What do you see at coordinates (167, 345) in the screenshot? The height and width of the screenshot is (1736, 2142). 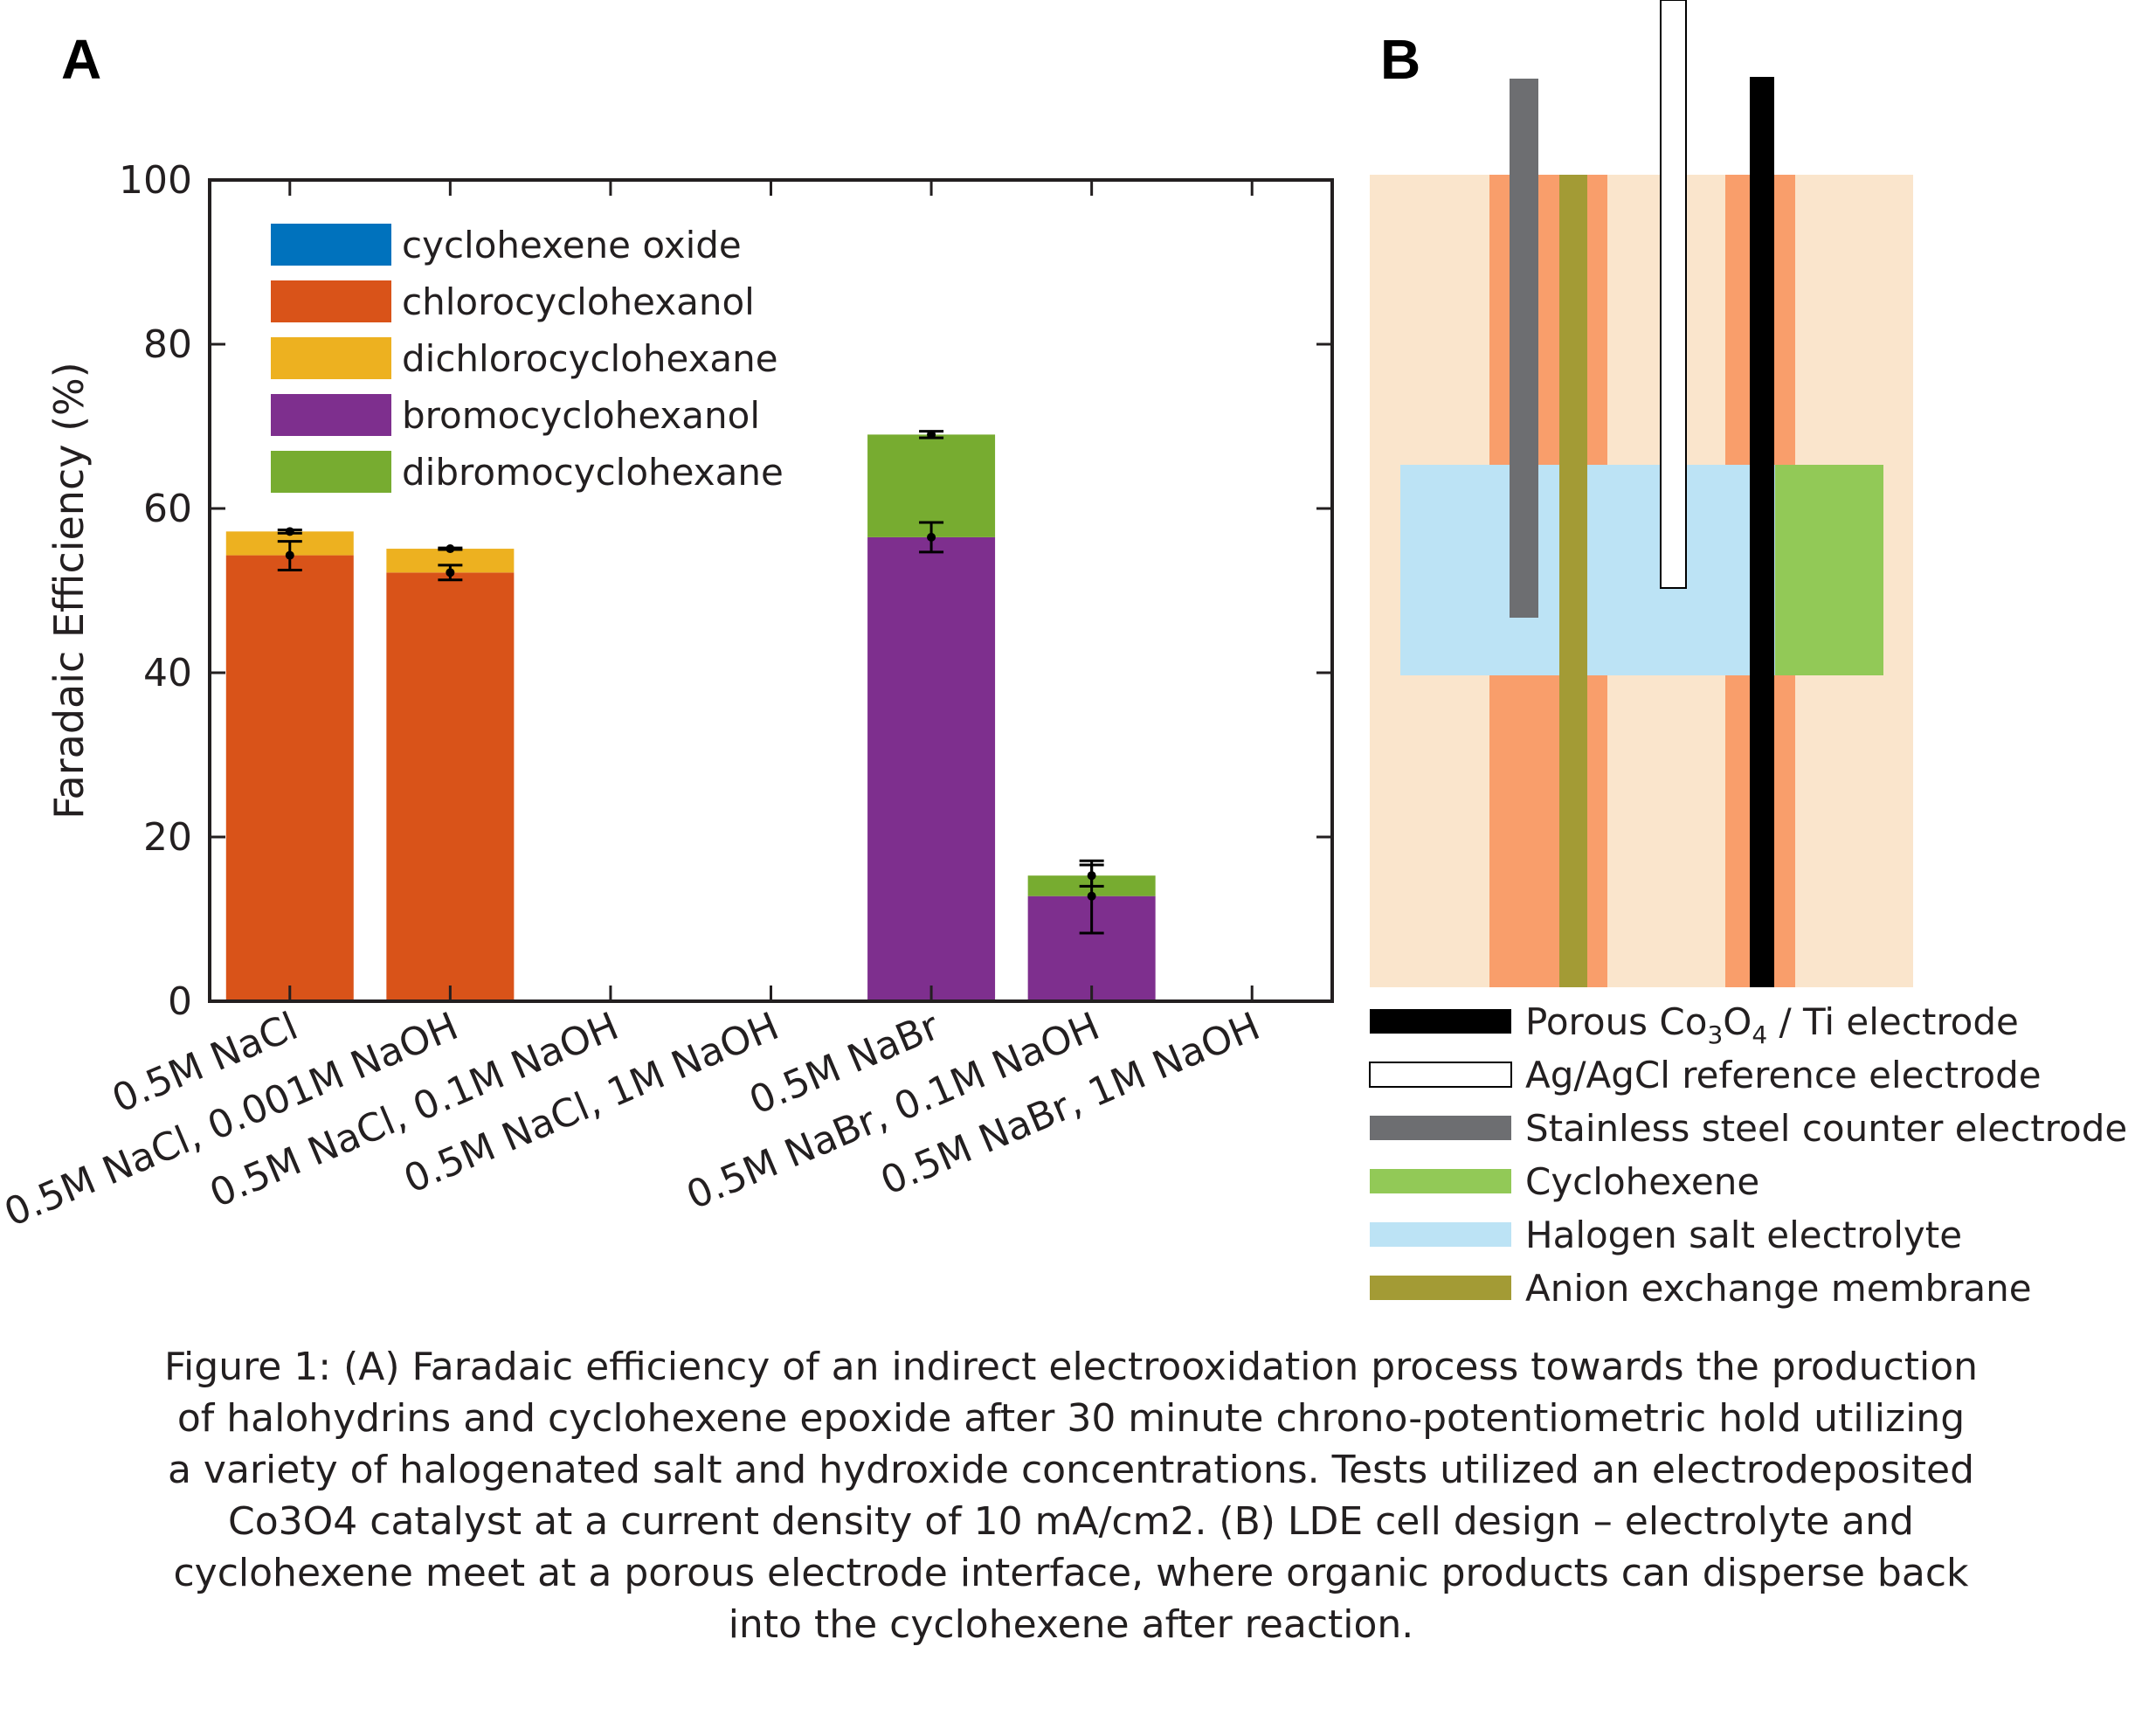 I see `y-tick-label: 80` at bounding box center [167, 345].